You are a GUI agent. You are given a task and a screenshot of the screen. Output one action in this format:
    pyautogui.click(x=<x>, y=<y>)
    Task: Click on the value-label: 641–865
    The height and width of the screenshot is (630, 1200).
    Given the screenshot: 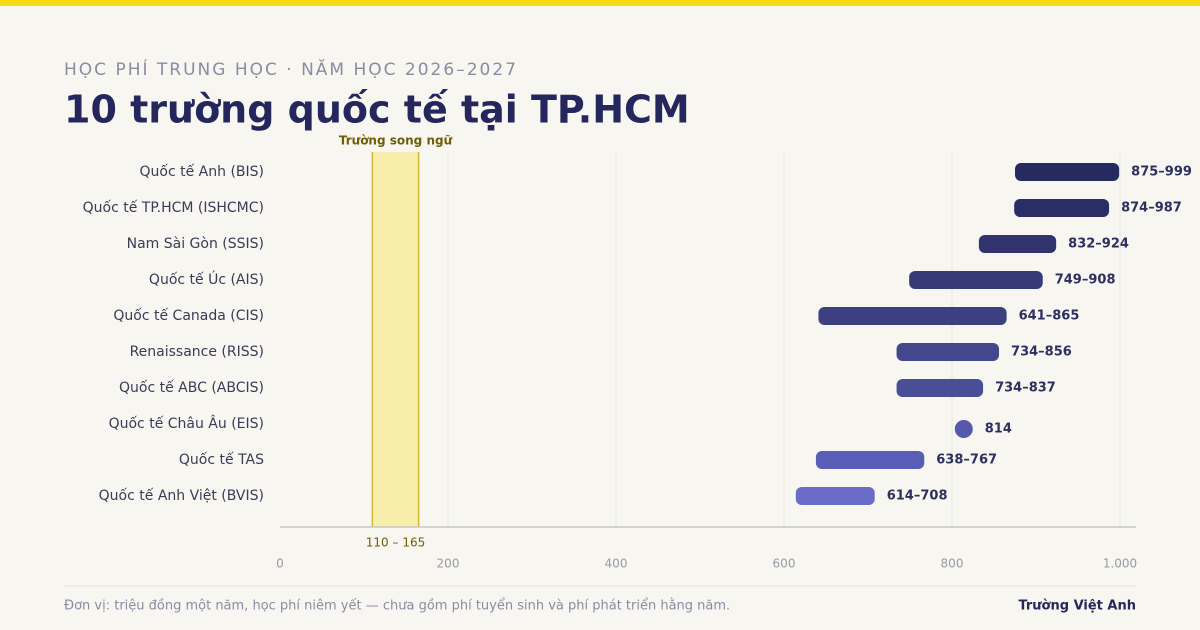 What is the action you would take?
    pyautogui.click(x=1049, y=316)
    